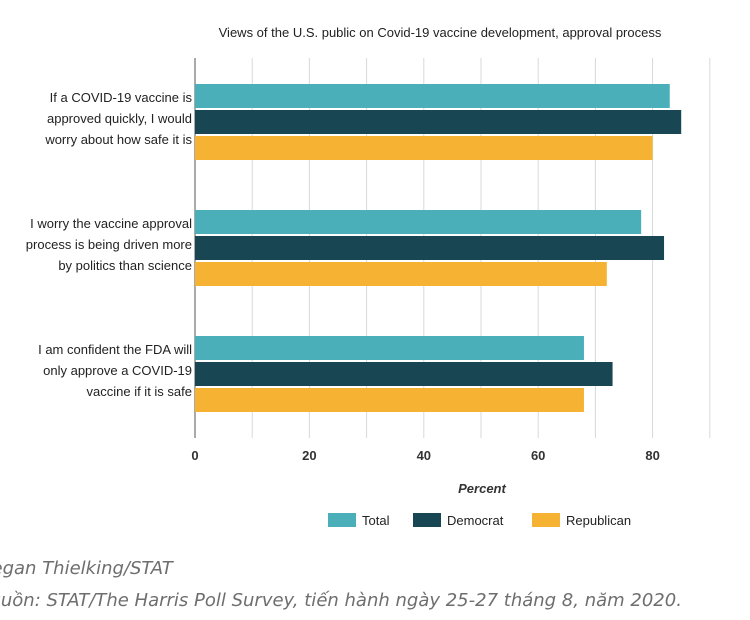 This screenshot has height=620, width=750. I want to click on x-tick-labels: 0 20 40 60 80, so click(425, 455).